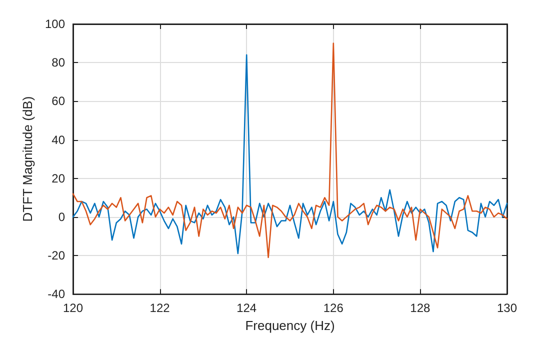 Image resolution: width=560 pixels, height=337 pixels. Describe the element at coordinates (160, 308) in the screenshot. I see `x-tick-label: 122` at that location.